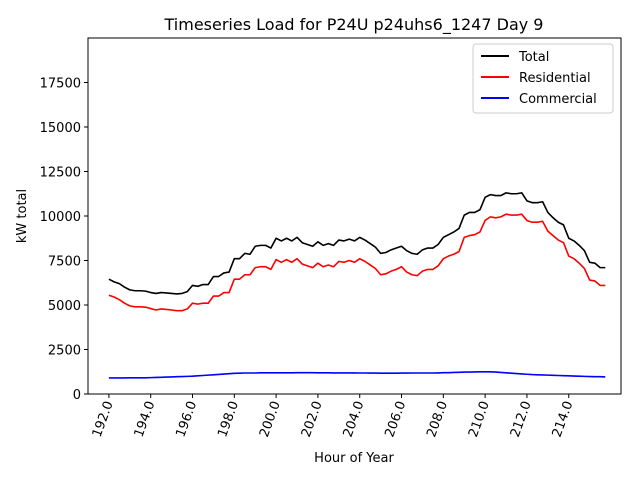 Image resolution: width=640 pixels, height=480 pixels. I want to click on legend-label-total: Total, so click(533, 57).